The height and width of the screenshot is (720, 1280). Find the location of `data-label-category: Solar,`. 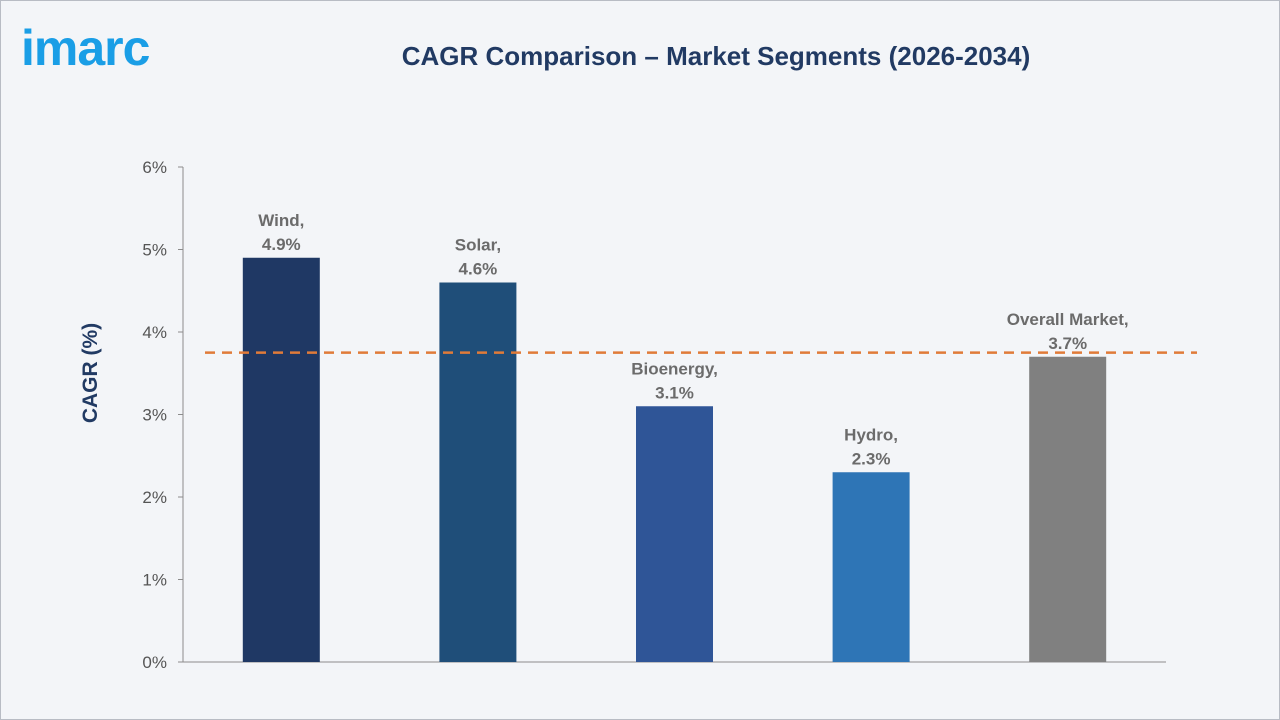

data-label-category: Solar, is located at coordinates (478, 245).